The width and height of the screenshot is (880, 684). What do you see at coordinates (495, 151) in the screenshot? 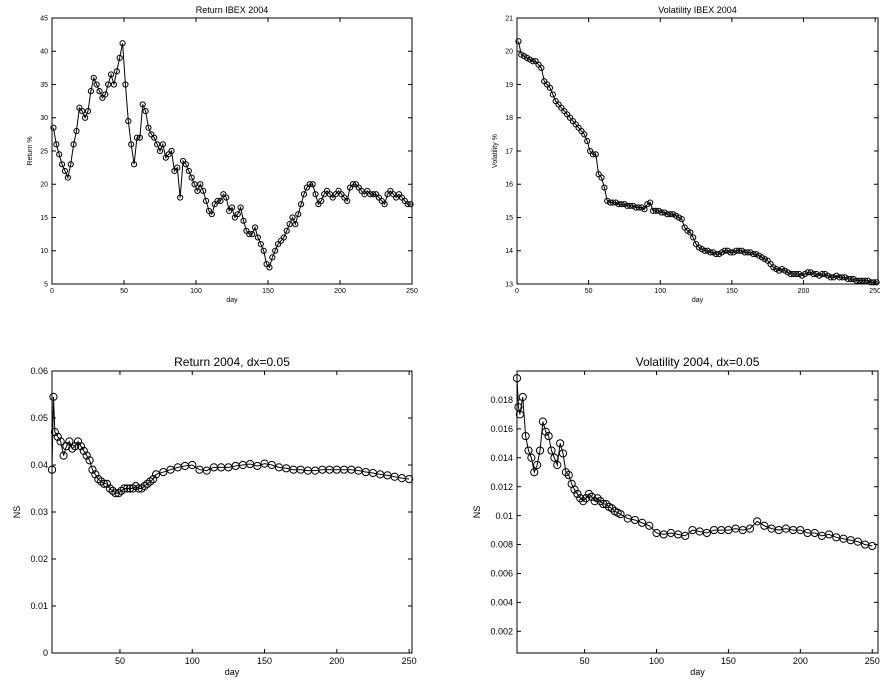
I see `y-axis-label: Volatility %` at bounding box center [495, 151].